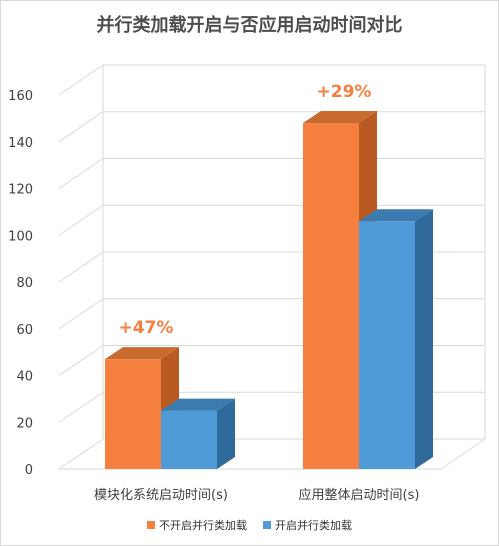  Describe the element at coordinates (359, 495) in the screenshot. I see `x-tick-label-1: 应用整体启动时间(s)` at that location.